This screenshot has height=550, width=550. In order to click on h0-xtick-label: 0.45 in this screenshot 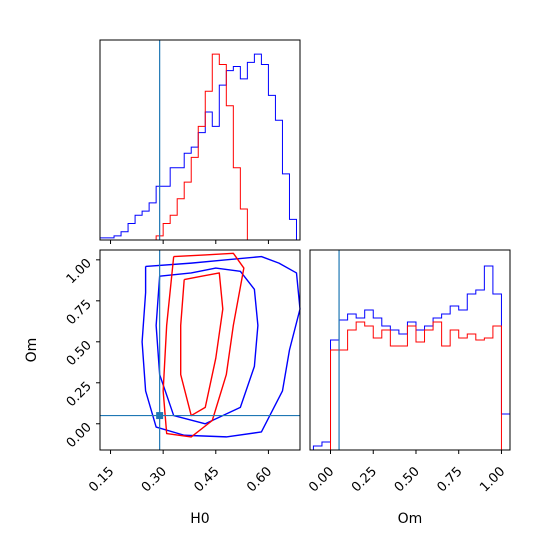, I will do `click(207, 479)`.